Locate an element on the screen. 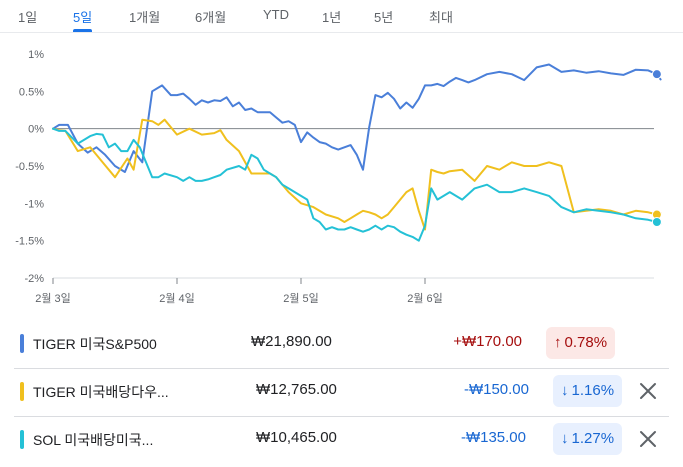  tab-label: 5일 is located at coordinates (83, 17).